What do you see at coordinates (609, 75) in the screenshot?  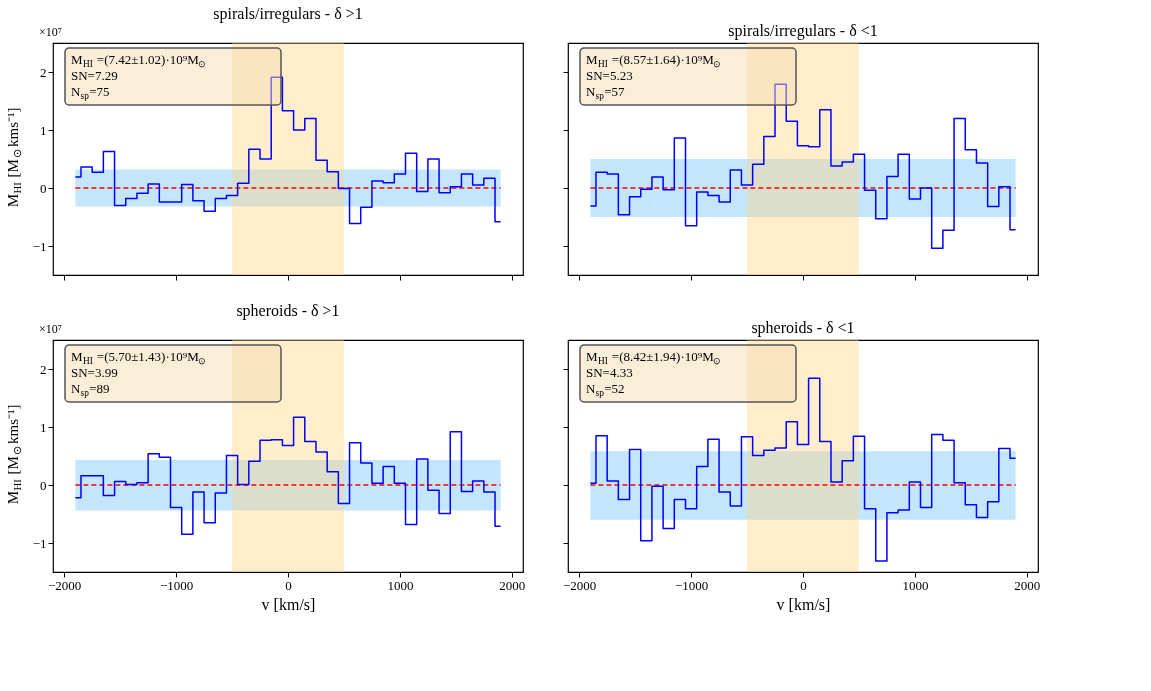 I see `annotation: SN=5.23` at bounding box center [609, 75].